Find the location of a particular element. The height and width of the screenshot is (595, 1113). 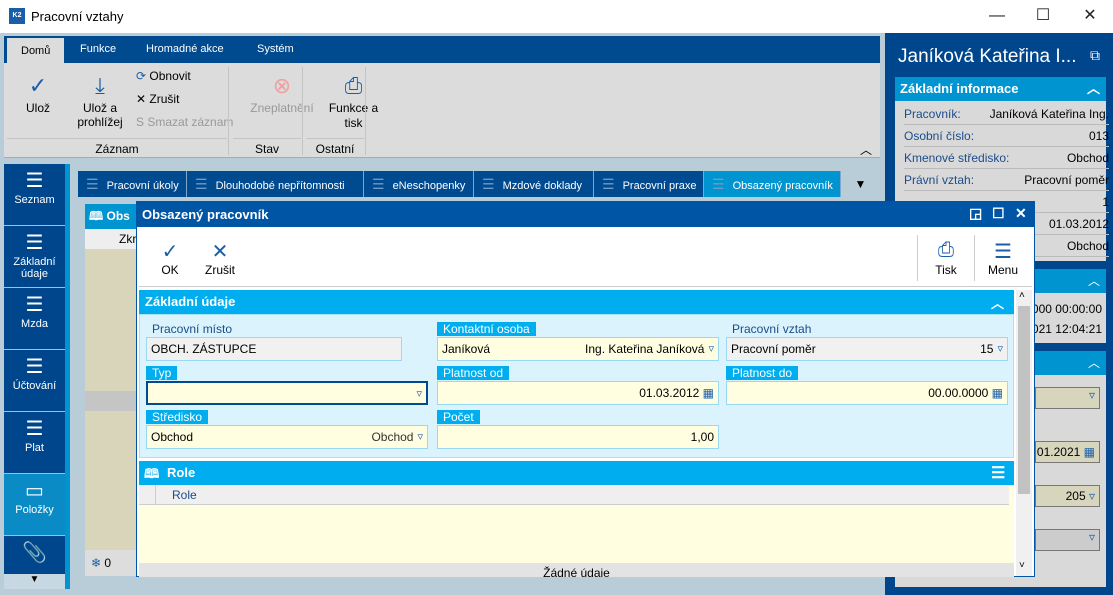

tabs-more-icon: ▼ is located at coordinates (860, 184).